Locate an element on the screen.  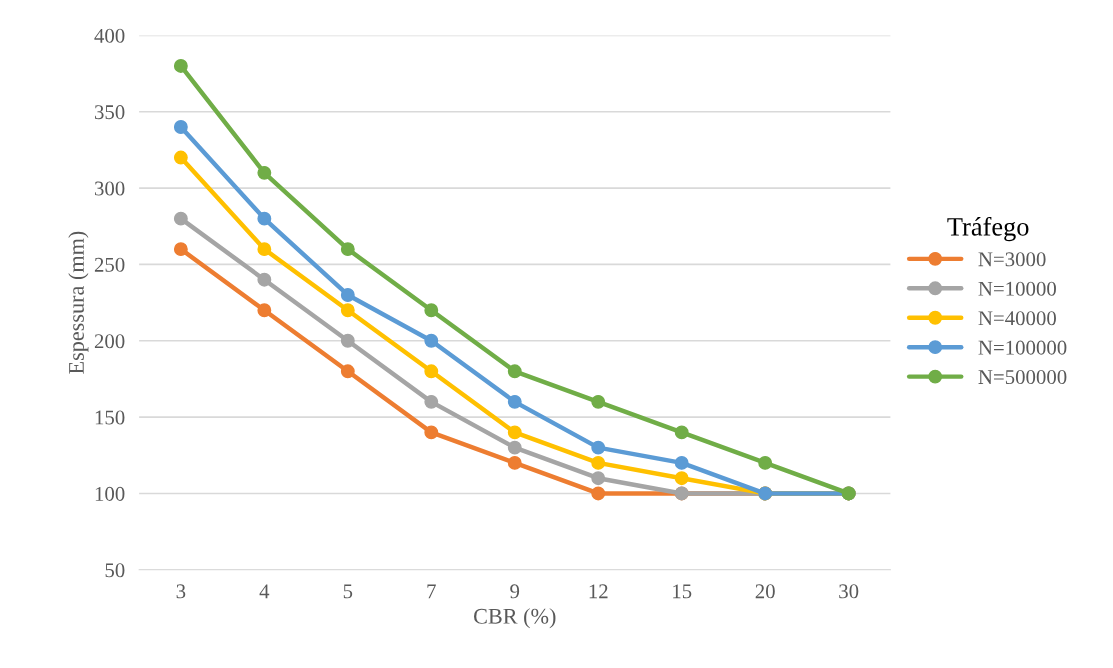
legend-title: Tráfego is located at coordinates (988, 229).